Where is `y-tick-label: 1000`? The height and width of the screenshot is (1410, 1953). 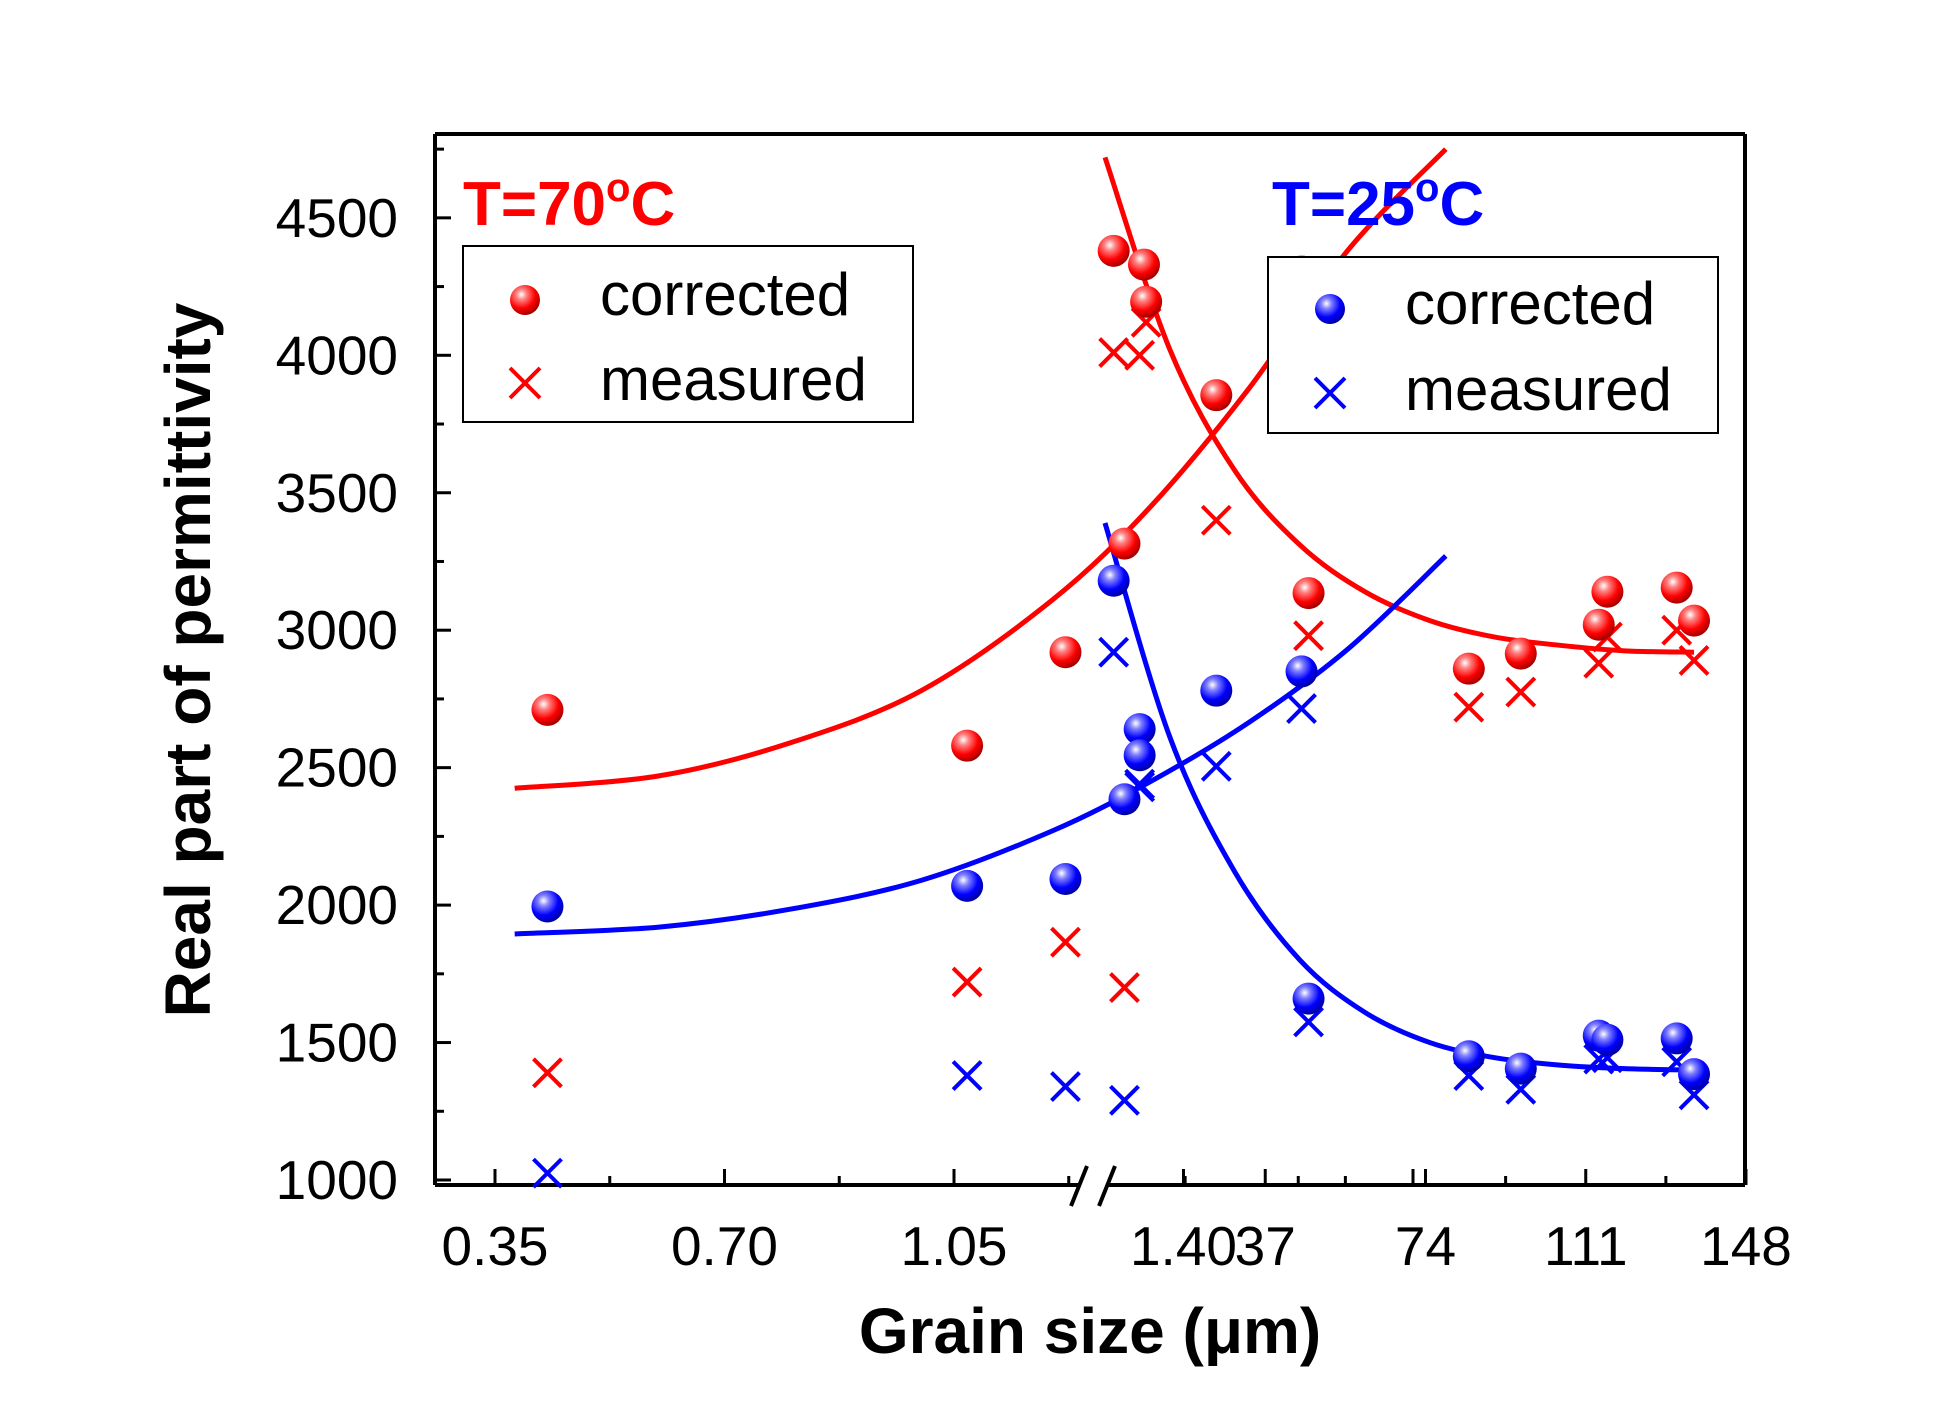 y-tick-label: 1000 is located at coordinates (337, 1180).